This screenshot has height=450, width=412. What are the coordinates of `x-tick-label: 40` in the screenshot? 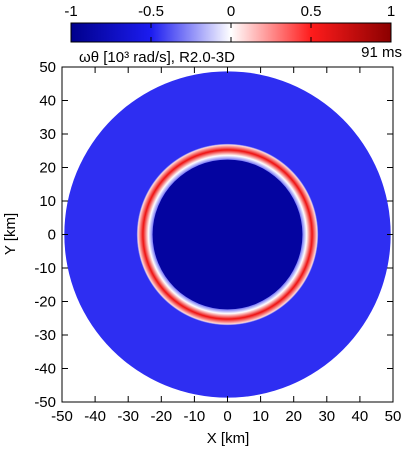 It's located at (360, 416).